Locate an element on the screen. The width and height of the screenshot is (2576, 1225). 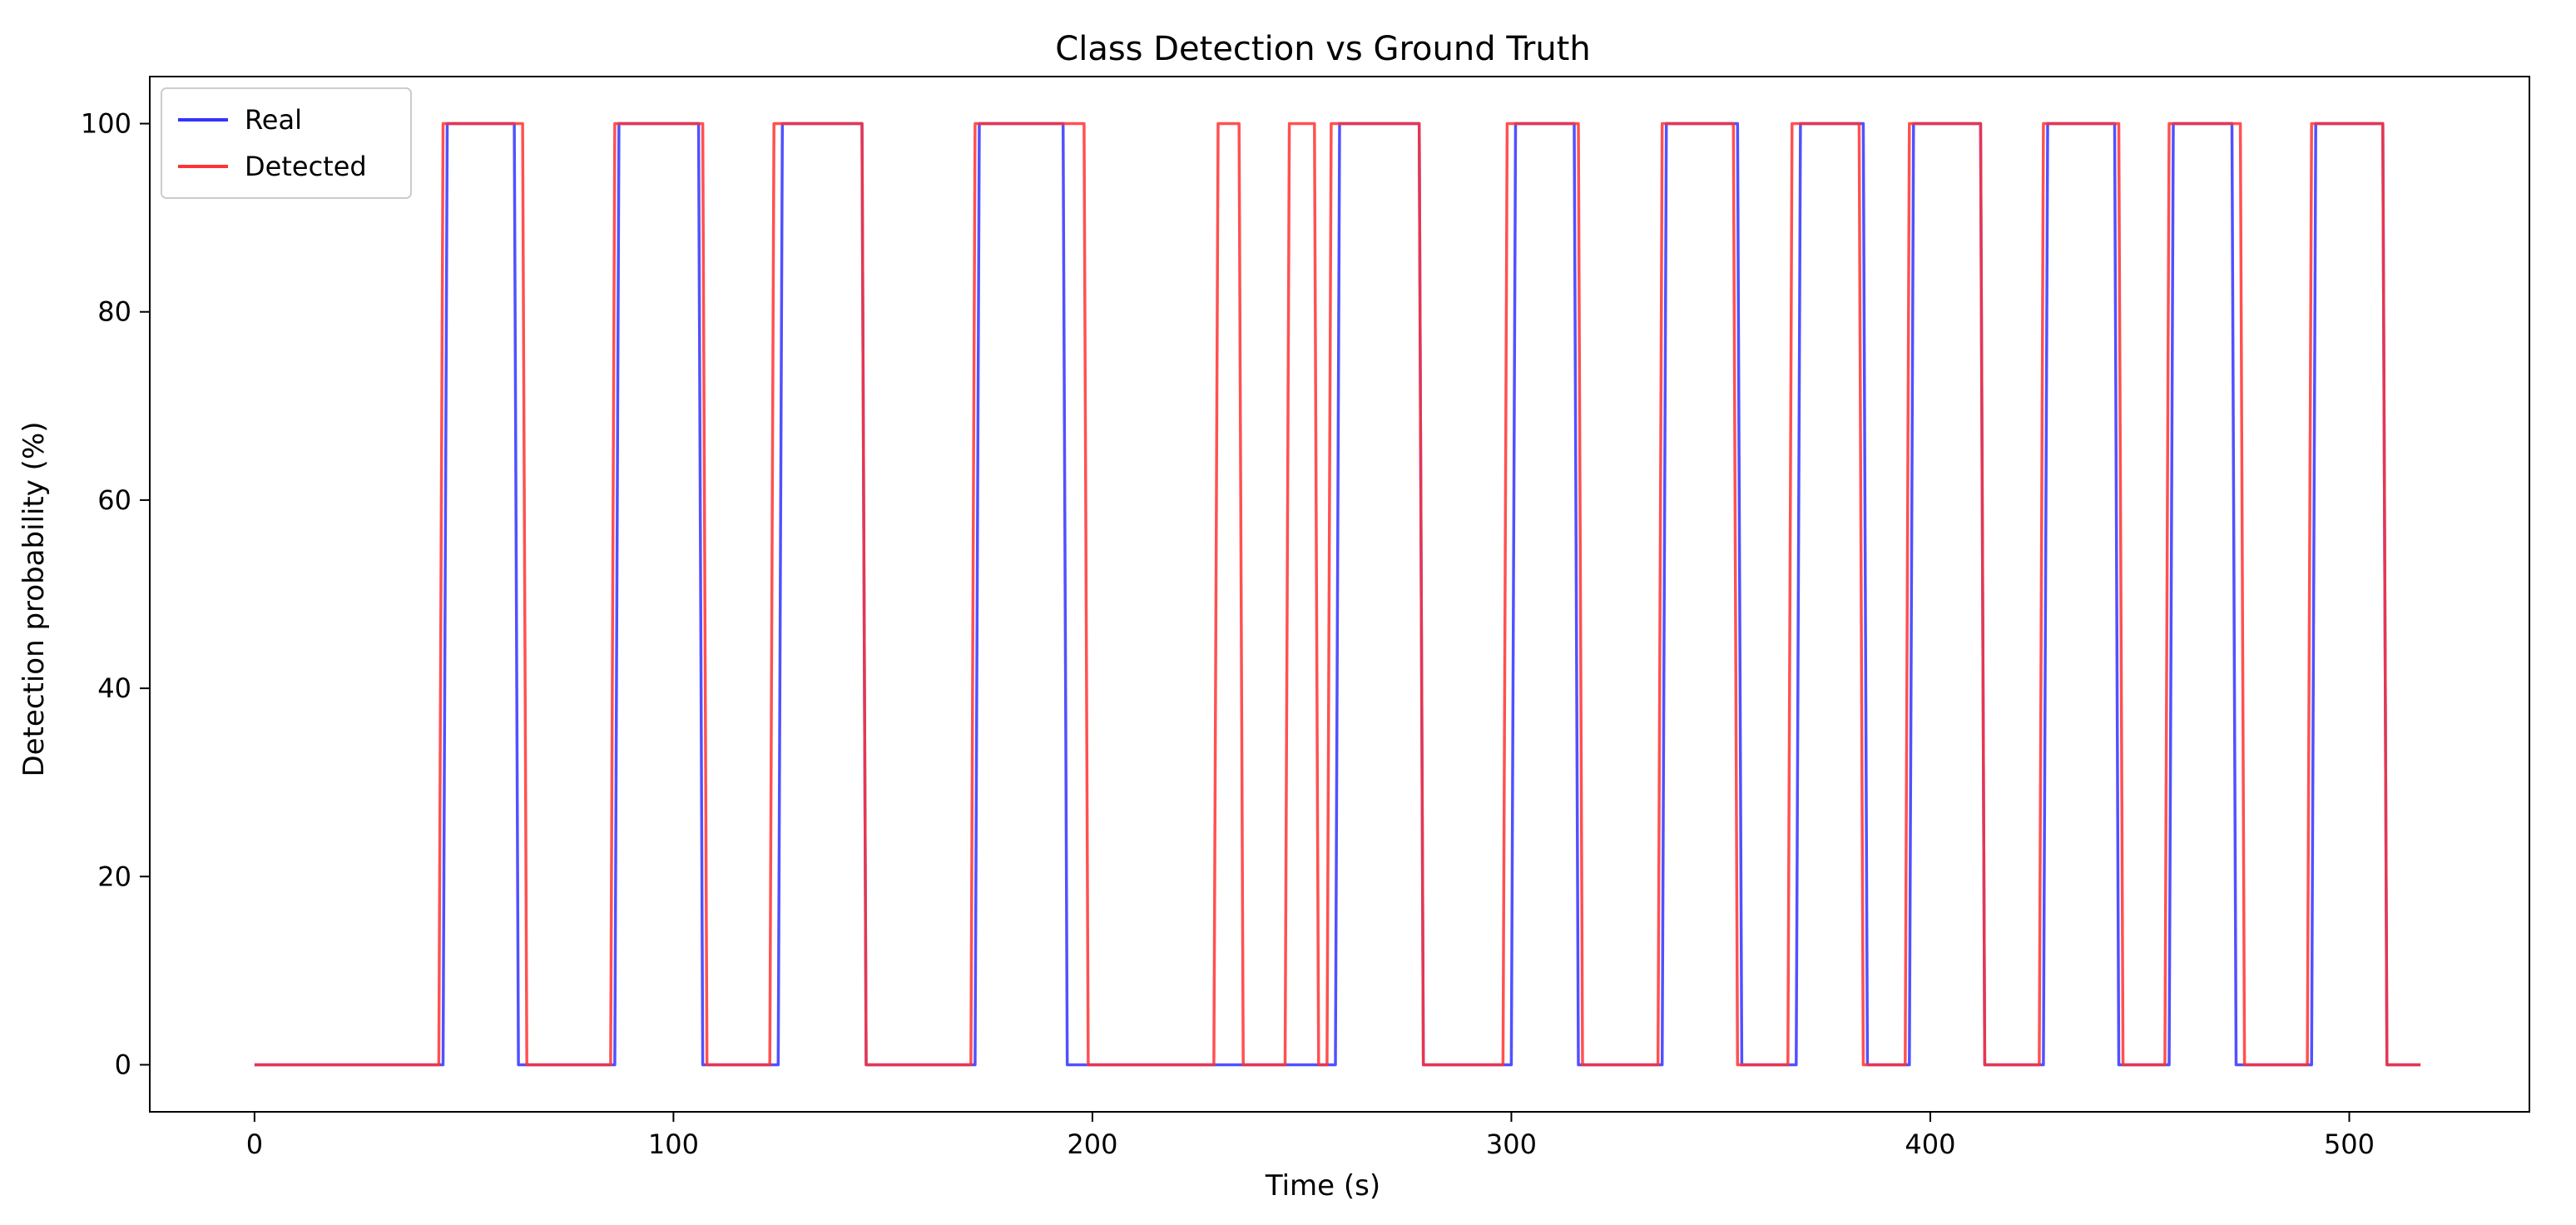
y-tick-label: 20 is located at coordinates (114, 876).